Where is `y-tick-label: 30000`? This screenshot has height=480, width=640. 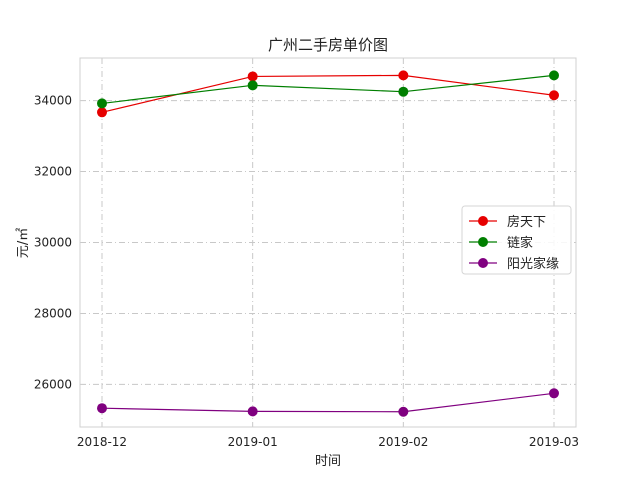 y-tick-label: 30000 is located at coordinates (53, 243).